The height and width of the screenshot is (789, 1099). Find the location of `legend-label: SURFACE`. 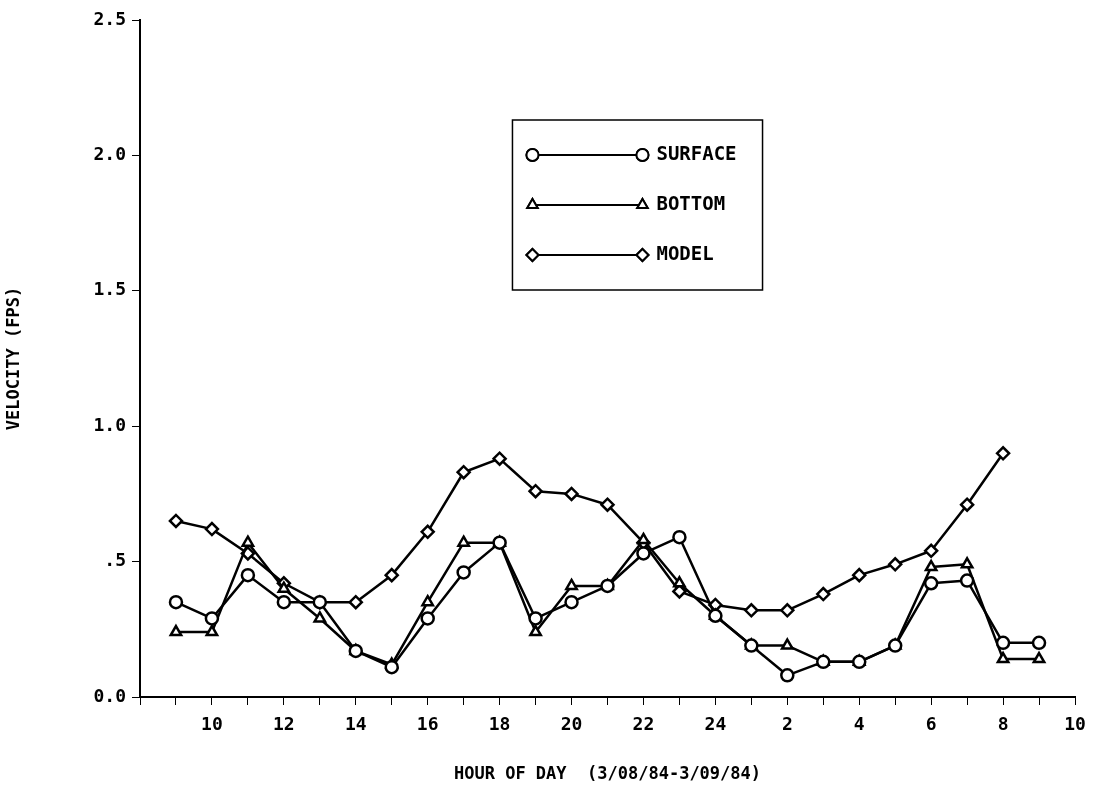

legend-label: SURFACE is located at coordinates (696, 152).